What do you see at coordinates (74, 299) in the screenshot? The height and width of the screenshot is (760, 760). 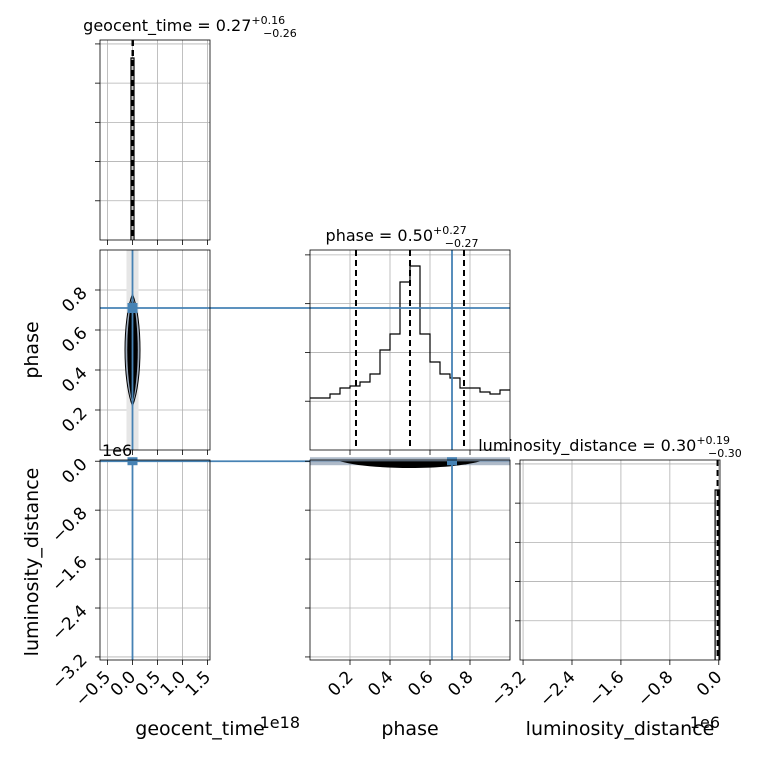 I see `y-tick-label: 0.8` at bounding box center [74, 299].